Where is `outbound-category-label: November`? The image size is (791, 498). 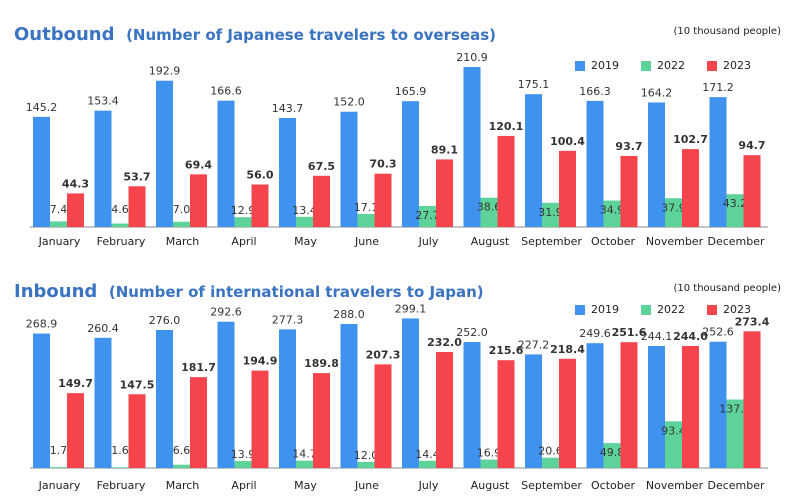
outbound-category-label: November is located at coordinates (675, 241).